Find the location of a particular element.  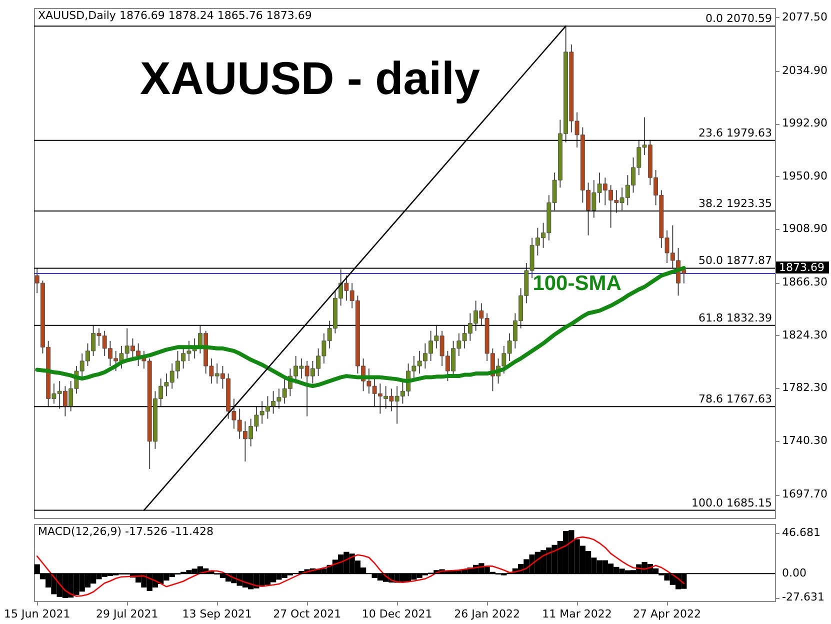

y-tick-label: 1782.30 is located at coordinates (805, 387).